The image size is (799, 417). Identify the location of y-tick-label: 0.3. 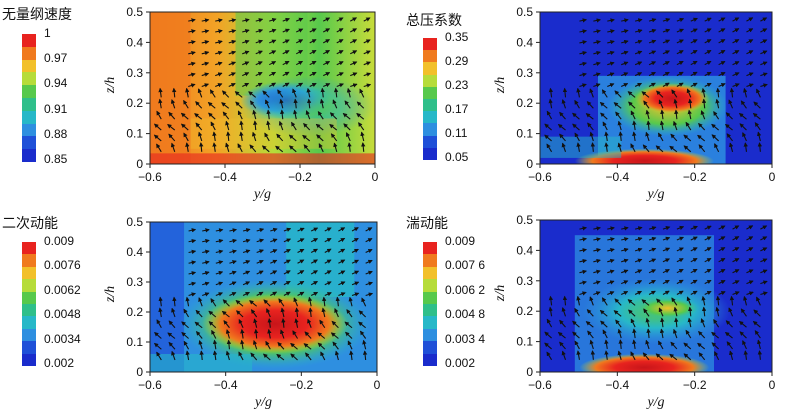
(524, 73).